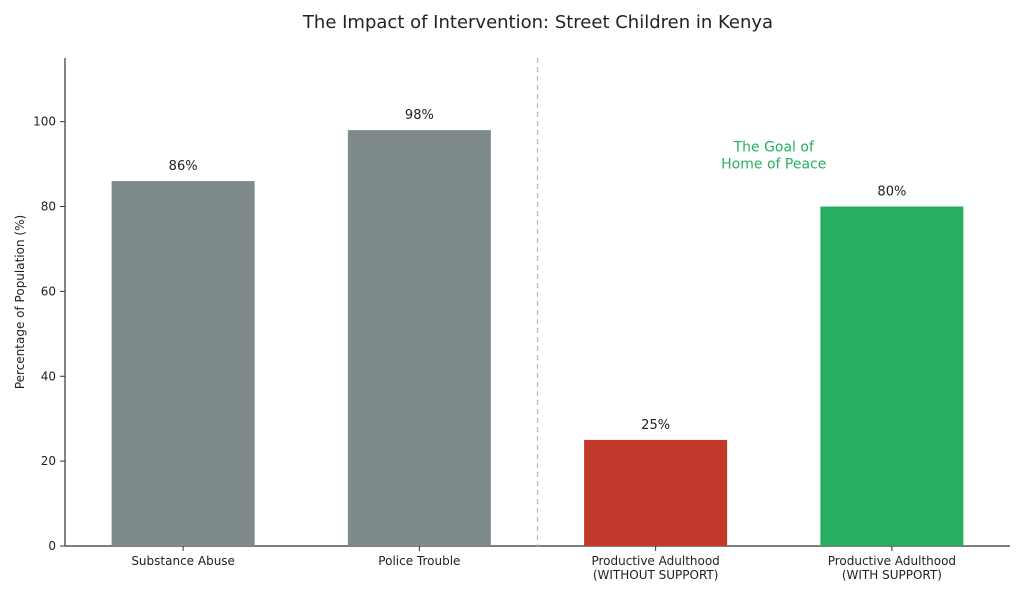 The height and width of the screenshot is (601, 1024). Describe the element at coordinates (48, 461) in the screenshot. I see `y-tick-label: 20` at that location.